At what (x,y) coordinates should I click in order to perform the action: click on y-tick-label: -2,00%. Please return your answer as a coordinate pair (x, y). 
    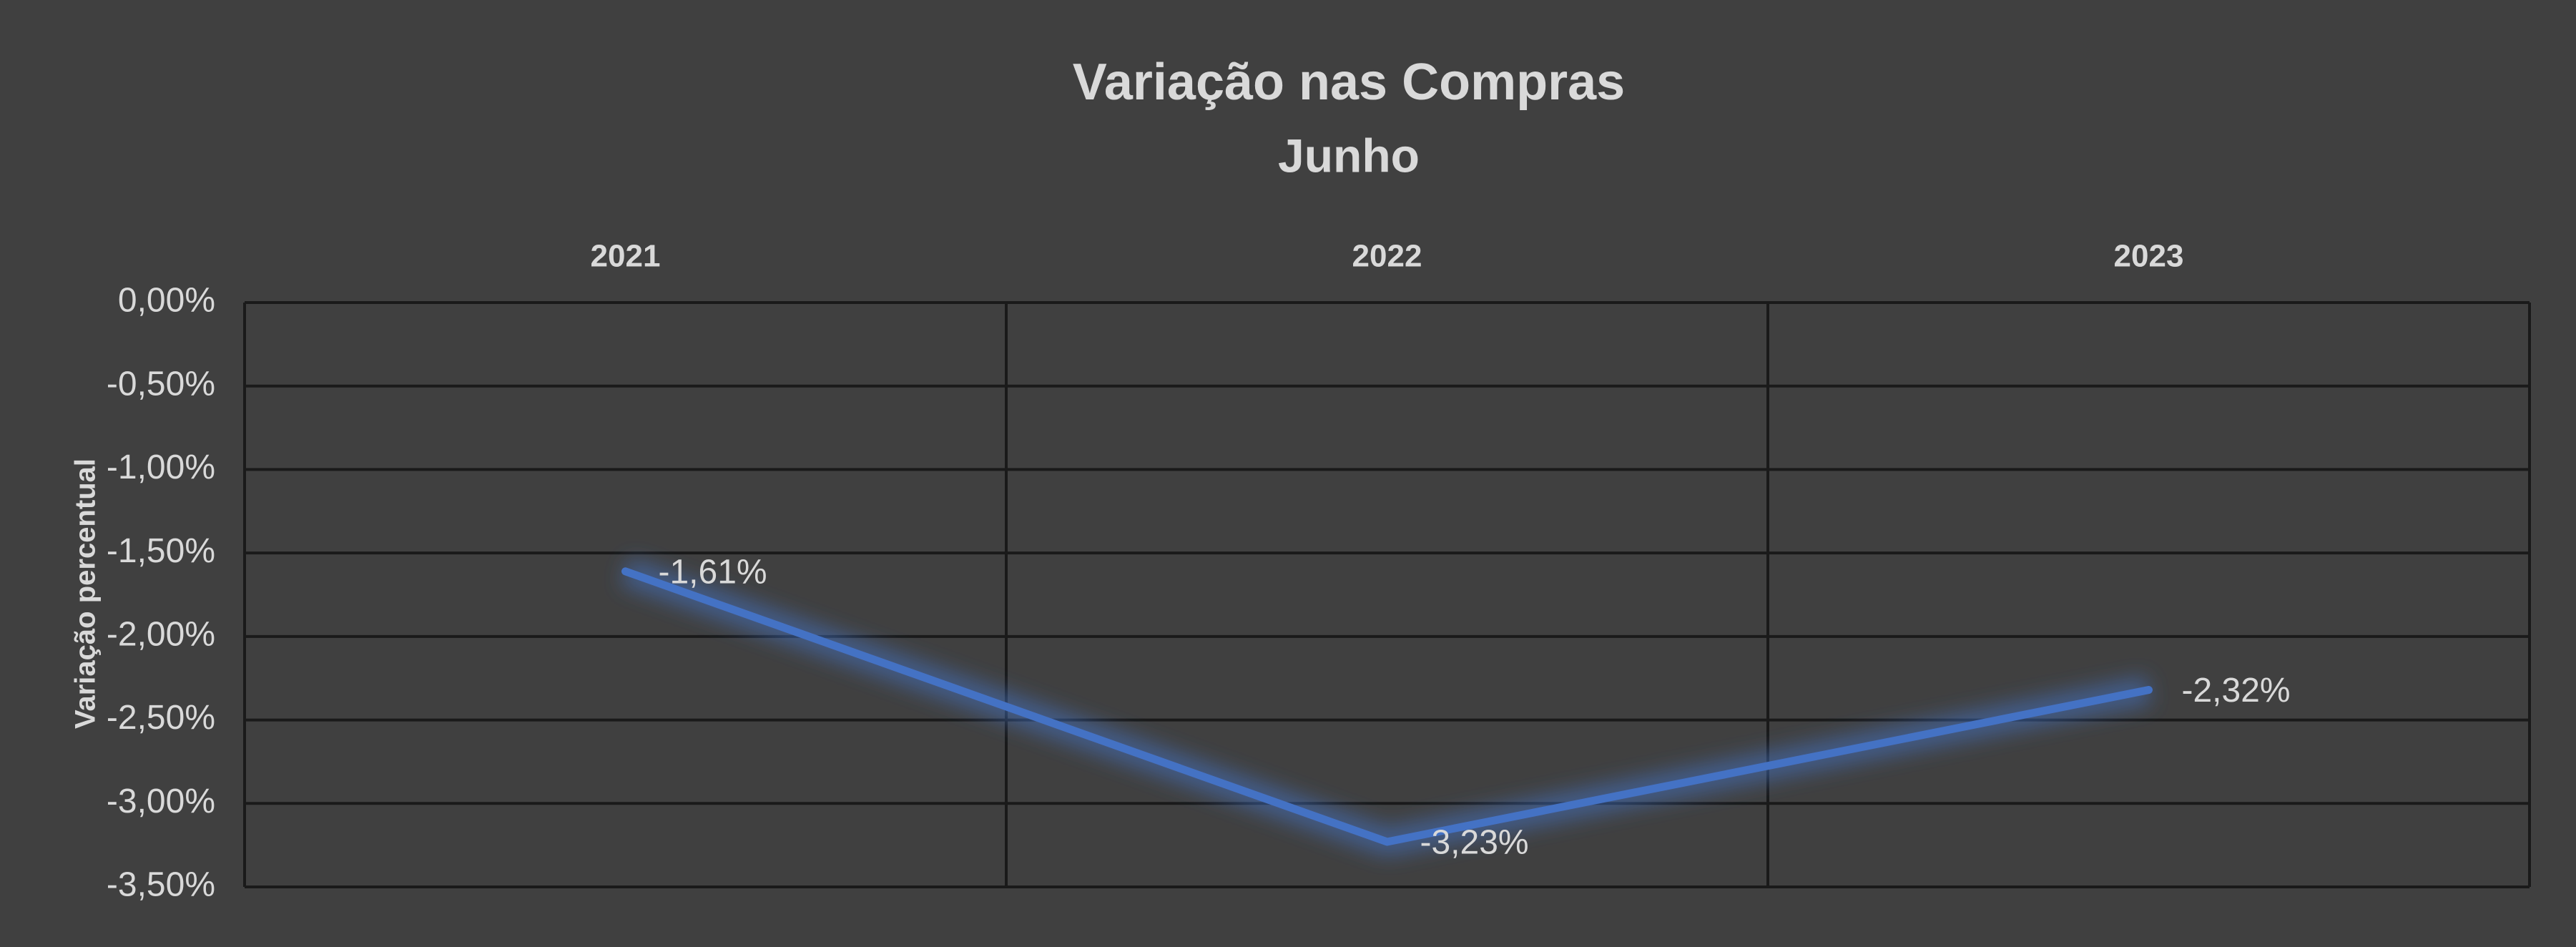
    Looking at the image, I should click on (161, 635).